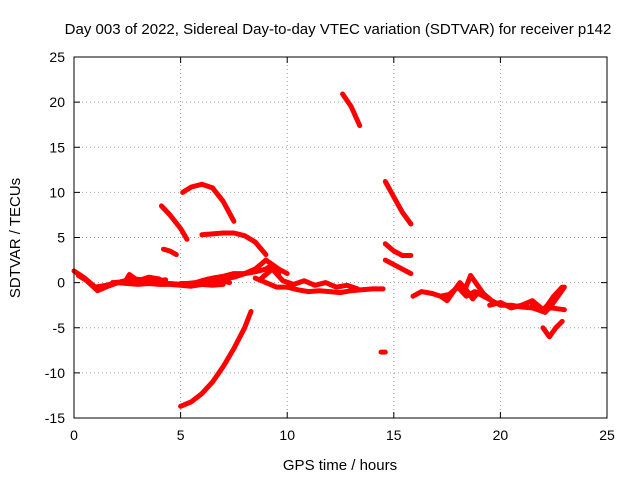  I want to click on y-tick-label: 0, so click(61, 283).